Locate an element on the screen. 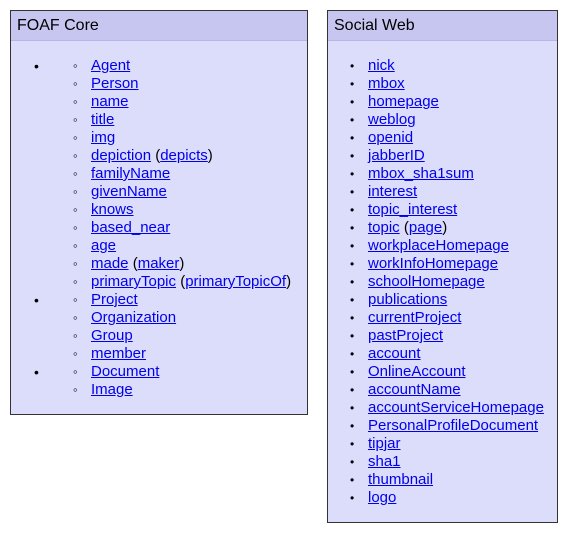 This screenshot has height=536, width=573. core-link: based_near is located at coordinates (131, 227).